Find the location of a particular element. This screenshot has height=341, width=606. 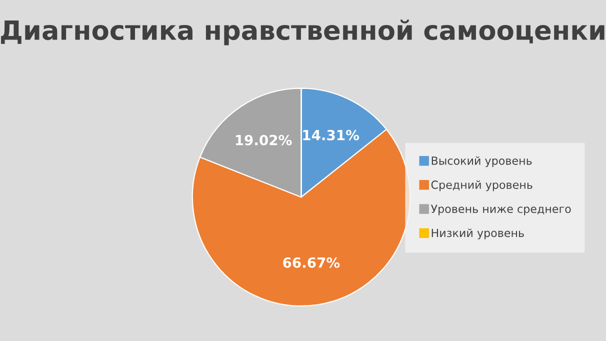

data-label: 14.31% is located at coordinates (331, 135).